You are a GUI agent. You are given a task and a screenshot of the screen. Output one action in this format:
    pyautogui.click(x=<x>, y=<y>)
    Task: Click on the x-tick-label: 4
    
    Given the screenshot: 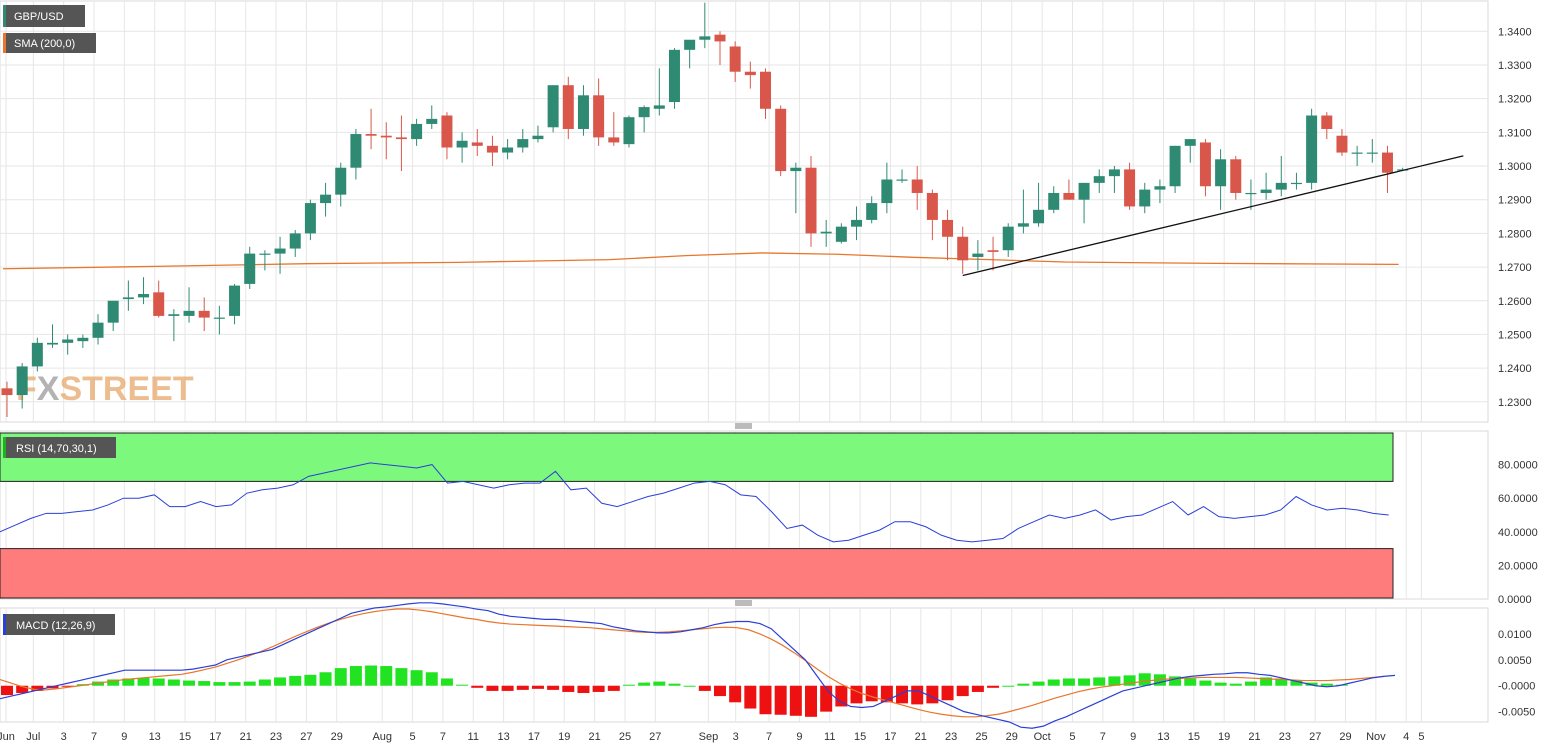 What is the action you would take?
    pyautogui.click(x=1406, y=737)
    